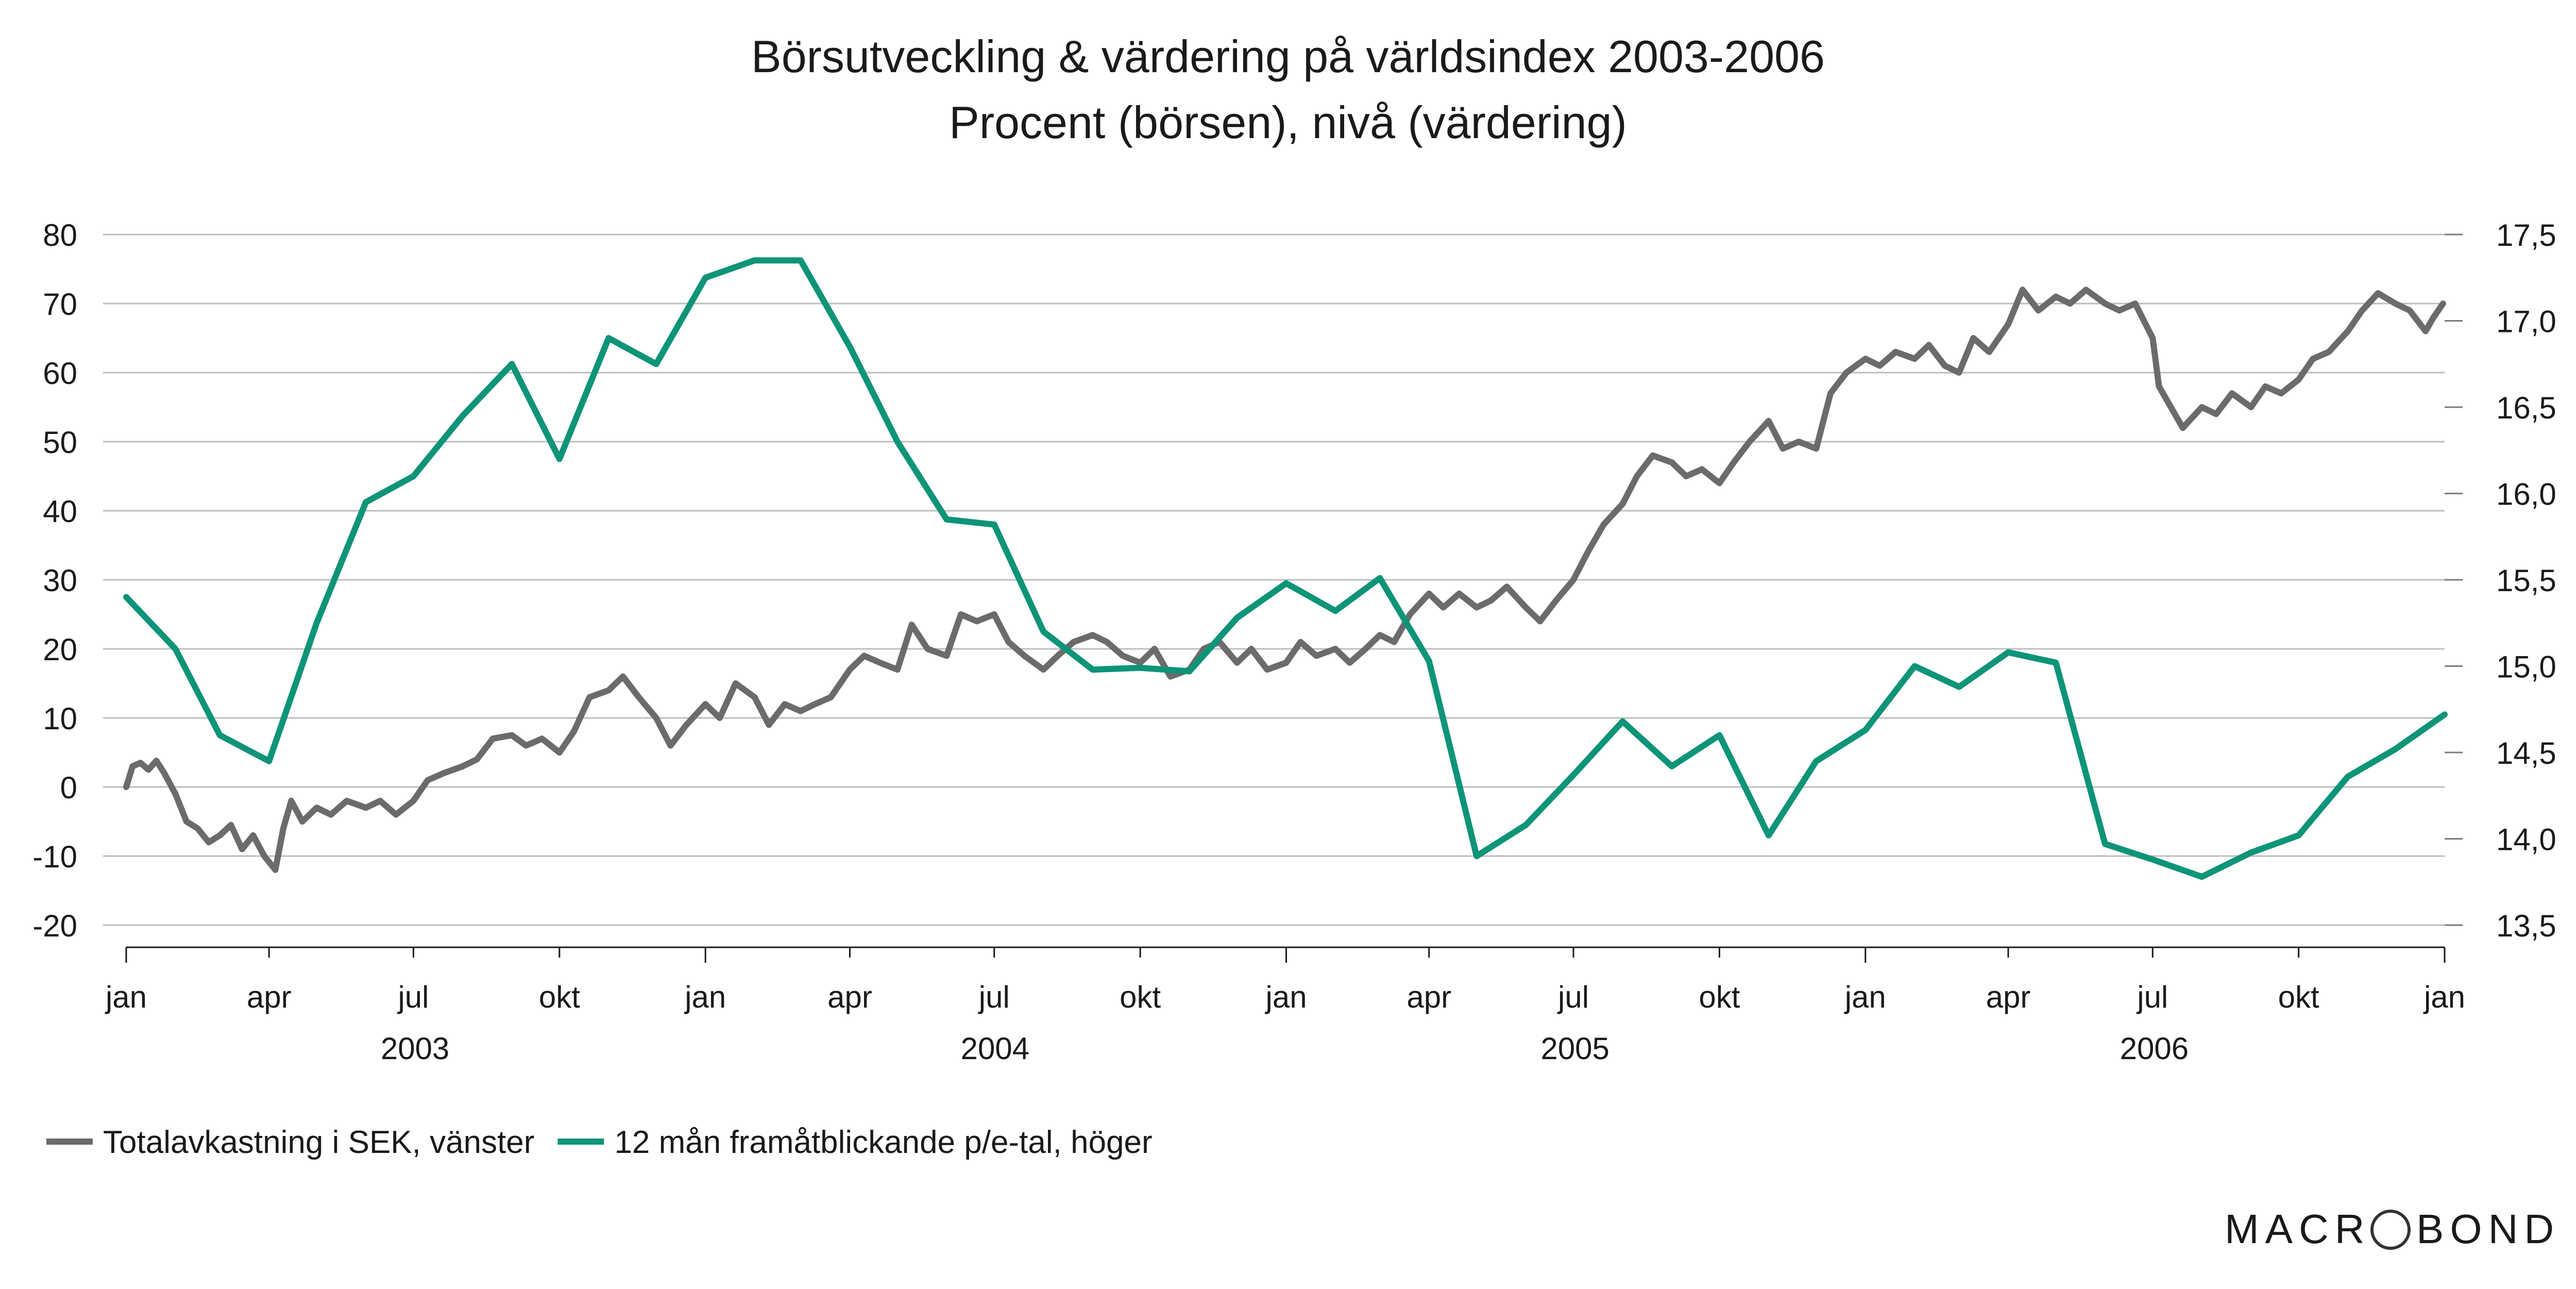 Image resolution: width=2576 pixels, height=1289 pixels. What do you see at coordinates (883, 1142) in the screenshot?
I see `legend-label-2: 12 mån framåtblickande p/e-tal, höger` at bounding box center [883, 1142].